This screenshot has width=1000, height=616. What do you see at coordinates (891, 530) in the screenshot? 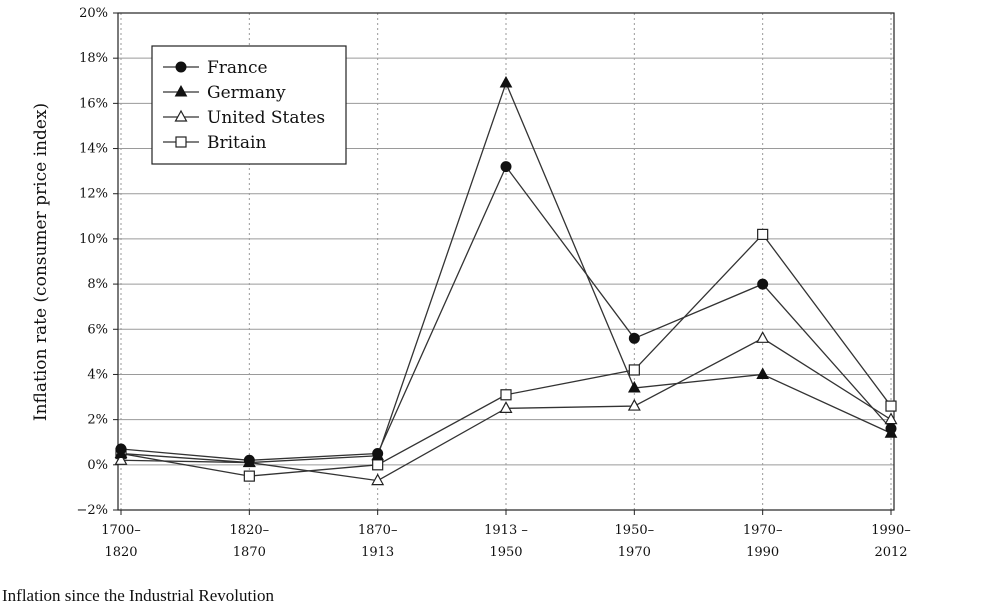
I see `x-tick-label: 1990–` at bounding box center [891, 530].